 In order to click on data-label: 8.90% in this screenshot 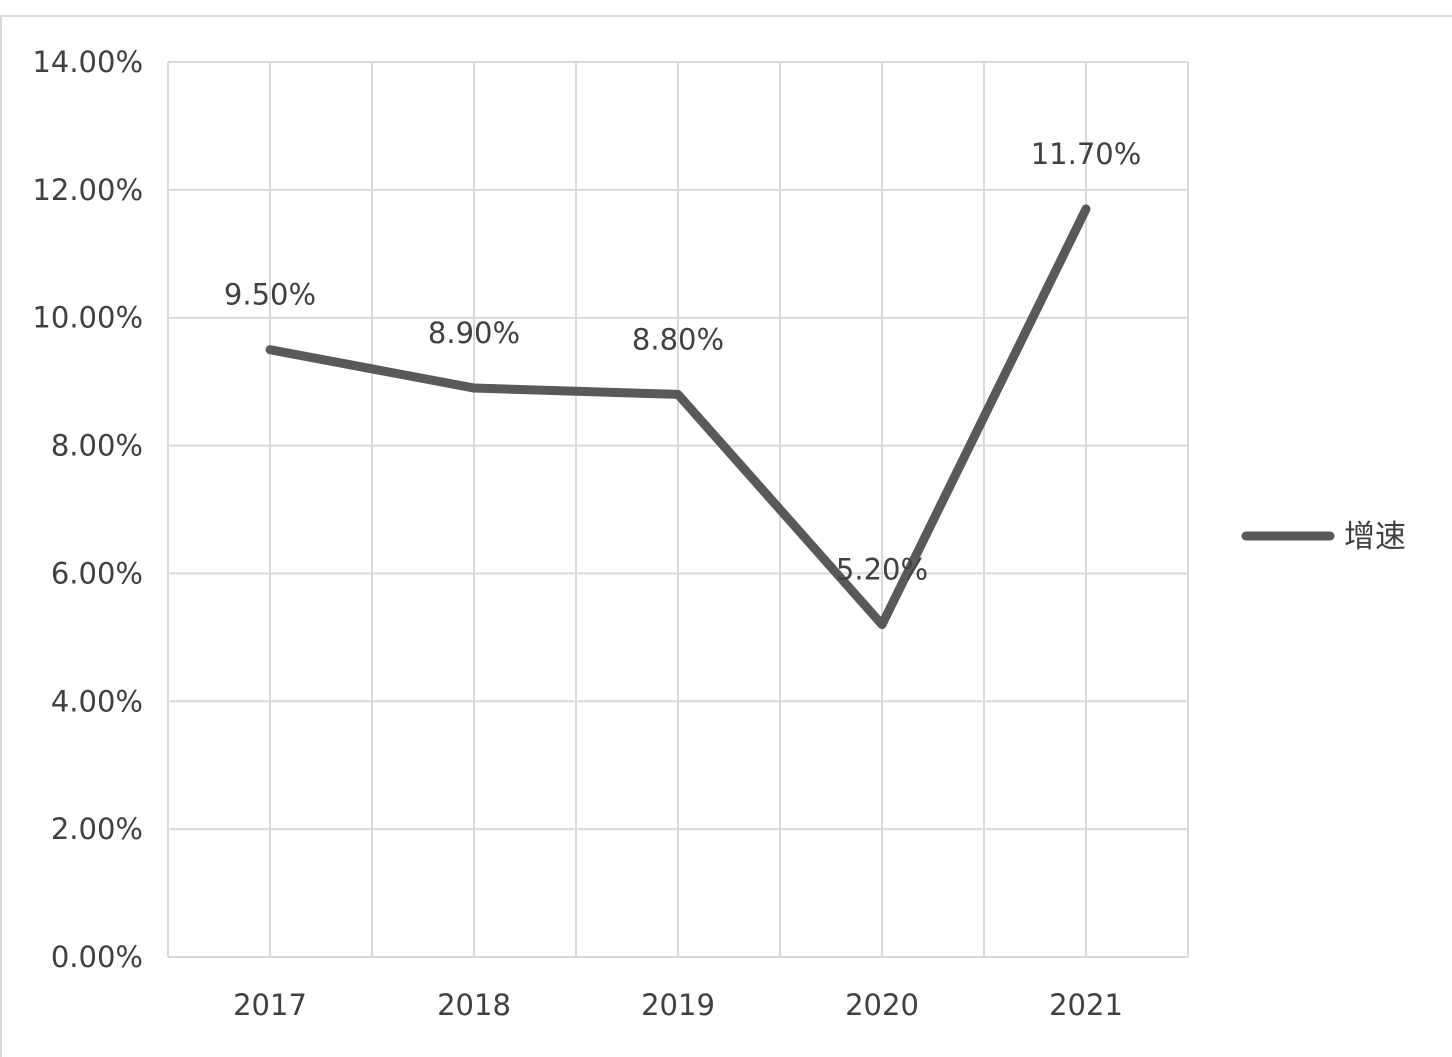, I will do `click(474, 333)`.